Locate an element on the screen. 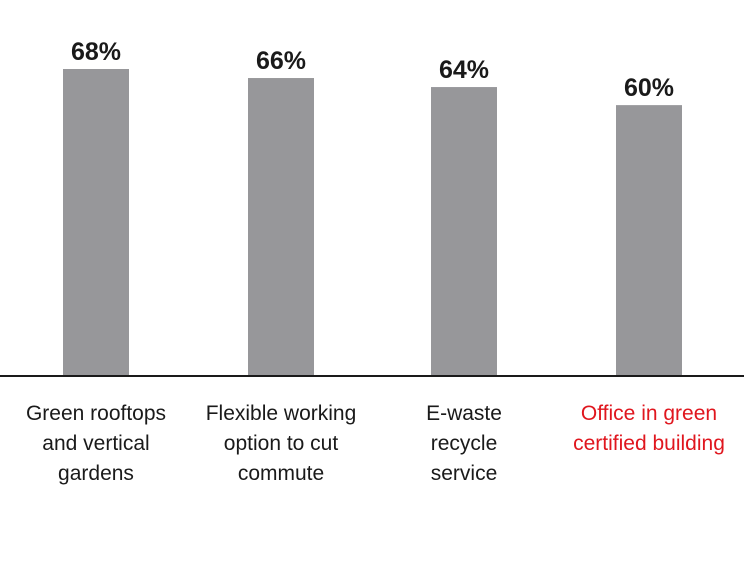  bar-value-label-2: 66% is located at coordinates (281, 61).